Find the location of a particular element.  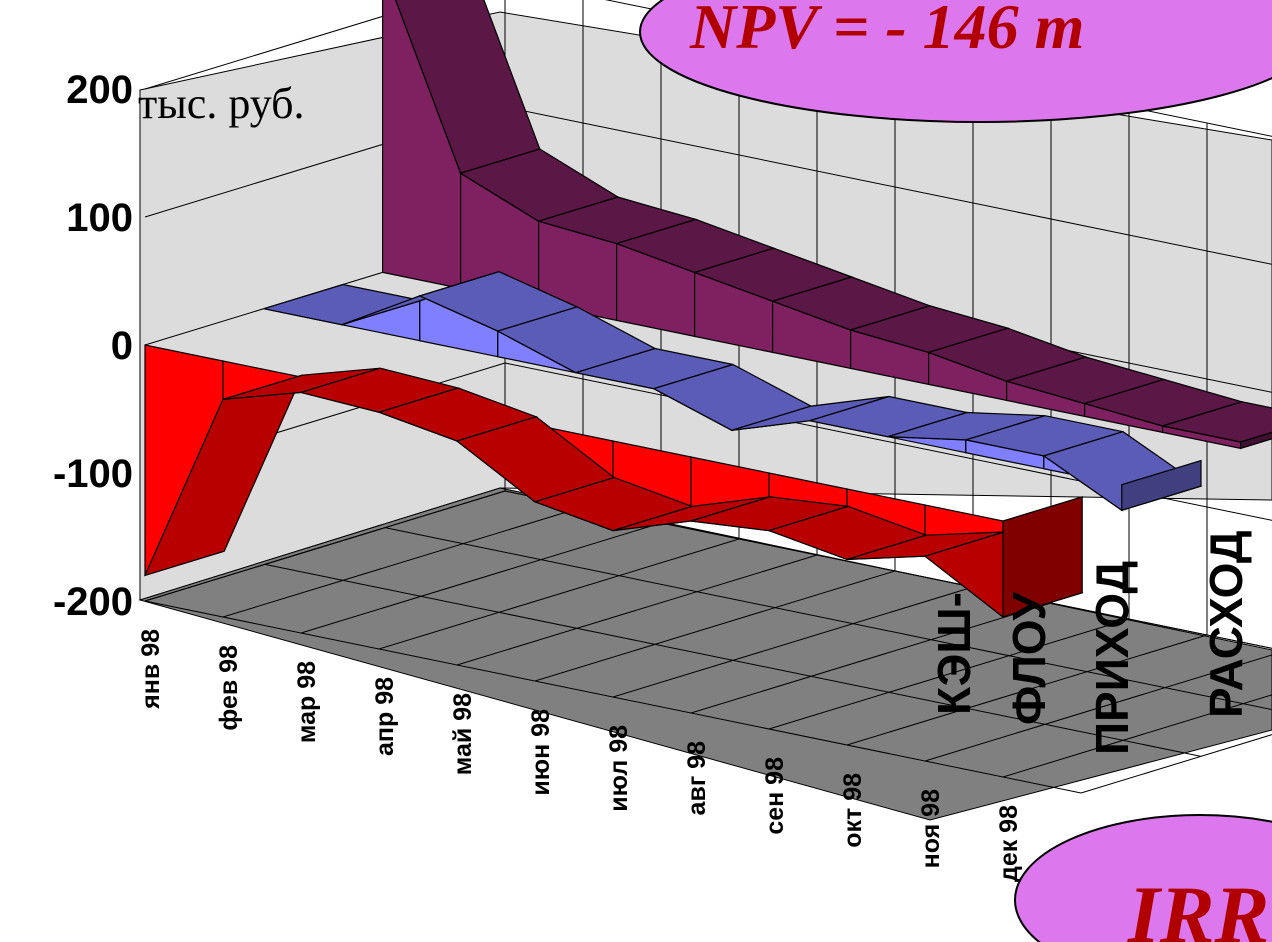

y-tick-label: -100 is located at coordinates (93, 474).